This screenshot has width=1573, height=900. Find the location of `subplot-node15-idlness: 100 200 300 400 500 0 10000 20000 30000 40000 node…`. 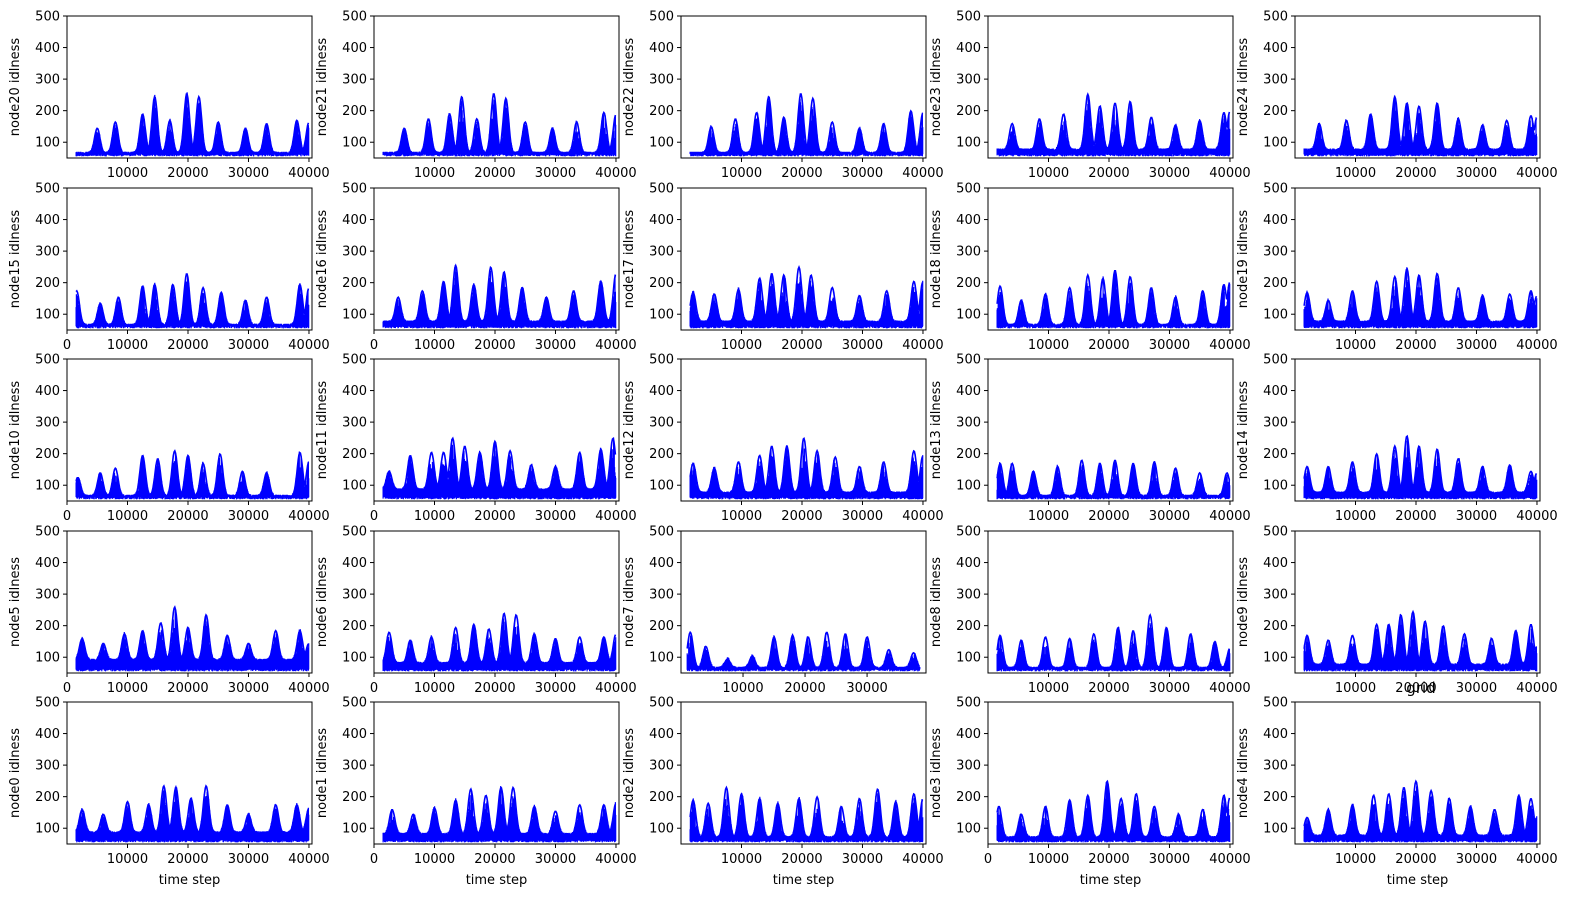

subplot-node15-idlness: 100 200 300 400 500 0 10000 20000 30000 40000 node… is located at coordinates (169, 268).